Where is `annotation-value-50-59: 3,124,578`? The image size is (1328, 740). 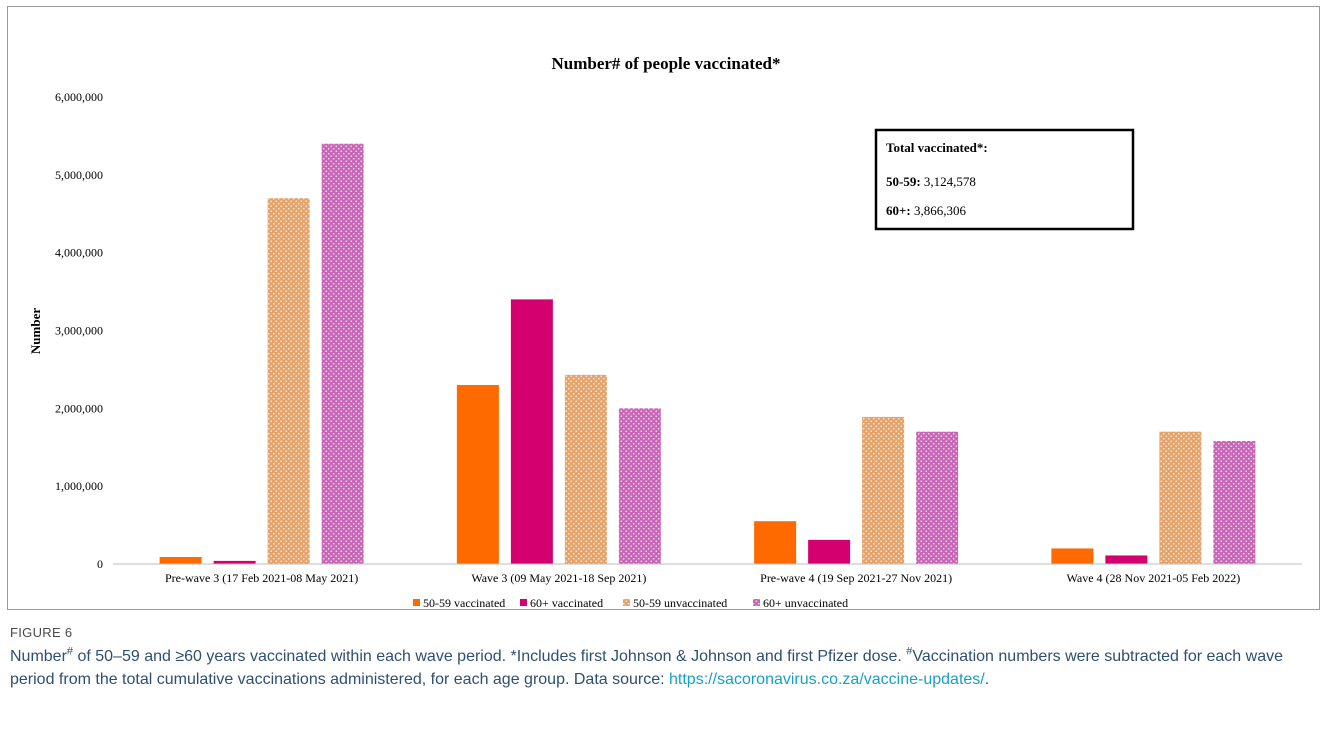
annotation-value-50-59: 3,124,578 is located at coordinates (948, 181).